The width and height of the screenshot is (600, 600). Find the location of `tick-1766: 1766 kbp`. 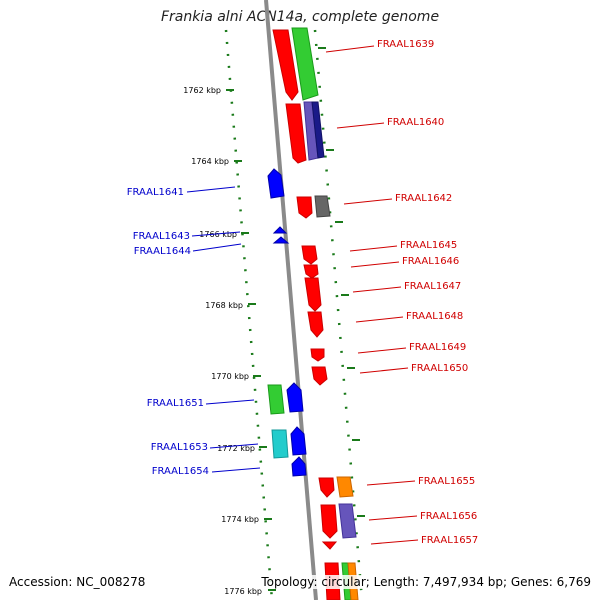

tick-1766: 1766 kbp is located at coordinates (224, 234).